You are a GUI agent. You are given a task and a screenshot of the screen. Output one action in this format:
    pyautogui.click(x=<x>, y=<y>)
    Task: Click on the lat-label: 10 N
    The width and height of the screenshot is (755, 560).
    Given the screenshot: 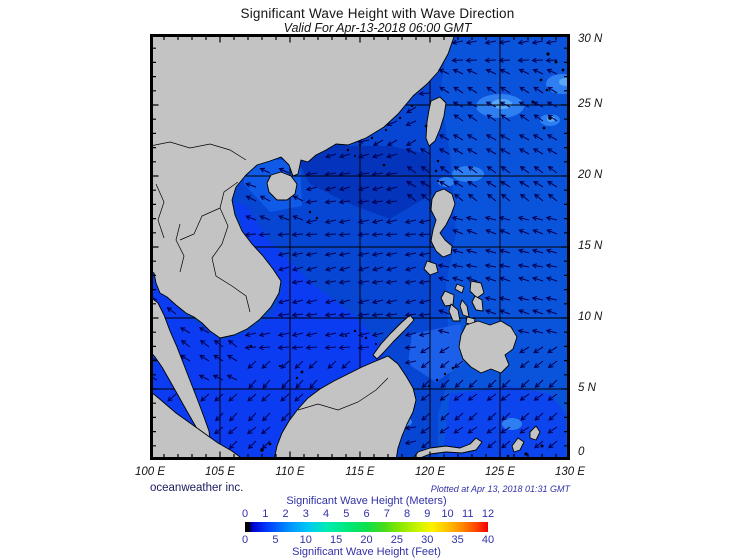 What is the action you would take?
    pyautogui.click(x=590, y=317)
    